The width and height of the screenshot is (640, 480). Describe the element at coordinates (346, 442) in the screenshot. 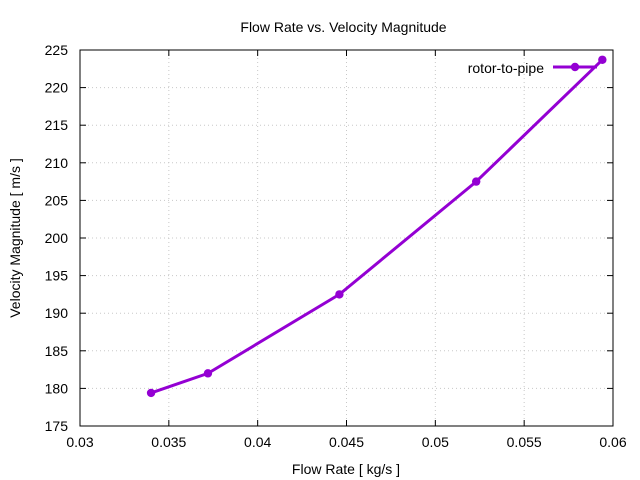

I see `x-tick-label: 0.045` at that location.